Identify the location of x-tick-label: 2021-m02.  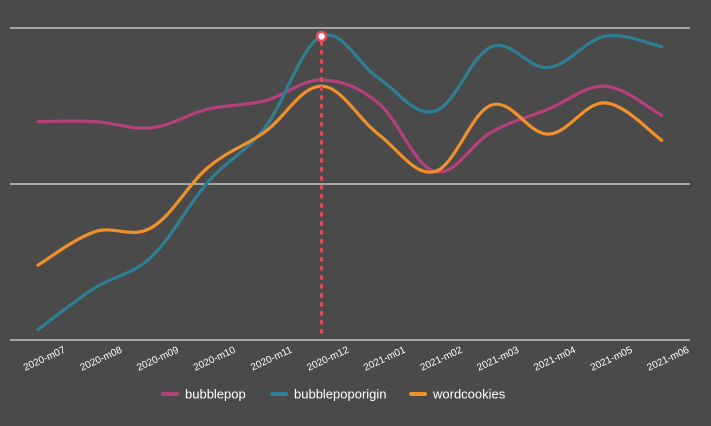
(442, 359).